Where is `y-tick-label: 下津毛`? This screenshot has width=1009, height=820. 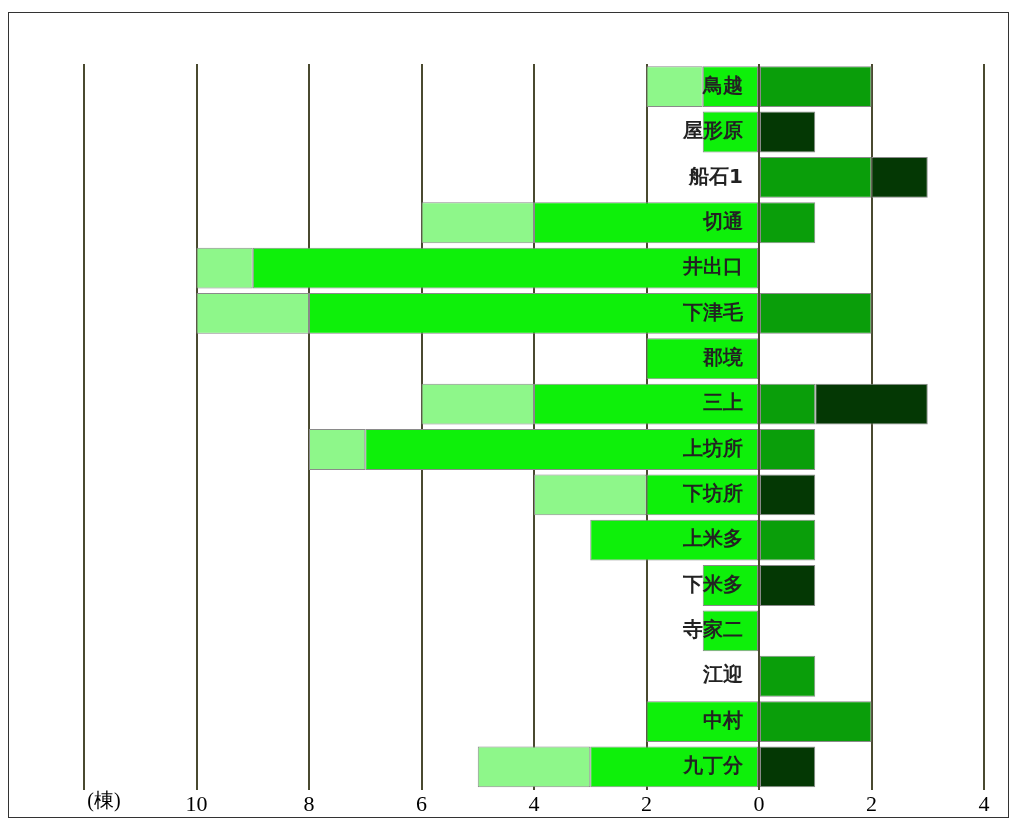
y-tick-label: 下津毛 is located at coordinates (713, 311).